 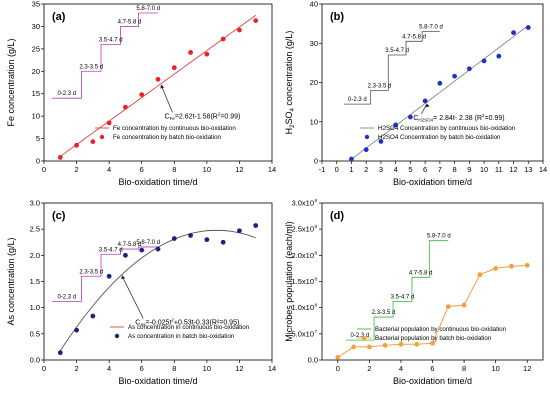 What do you see at coordinates (132, 297) in the screenshot?
I see `equation-pointer` at bounding box center [132, 297].